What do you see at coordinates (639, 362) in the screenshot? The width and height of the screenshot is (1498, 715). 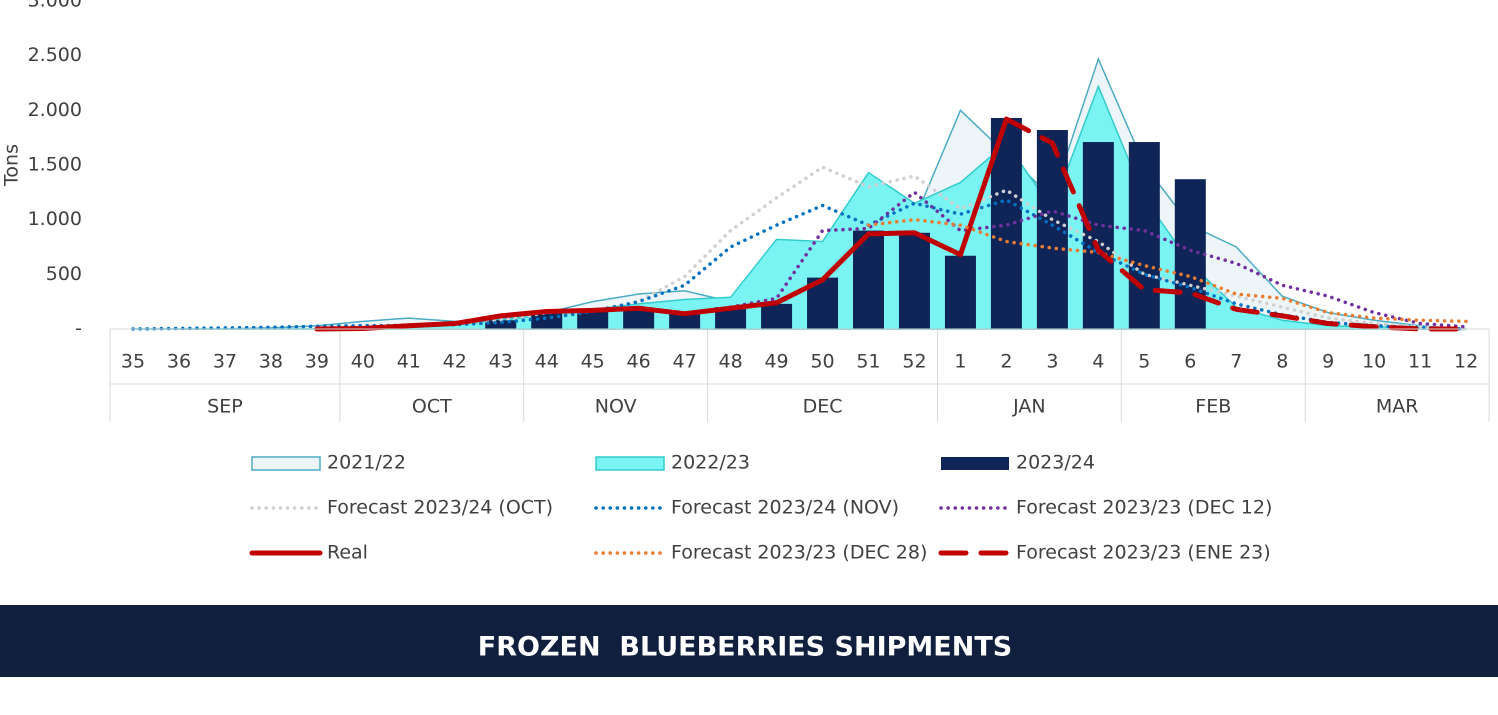 I see `x-tick-label: 46` at bounding box center [639, 362].